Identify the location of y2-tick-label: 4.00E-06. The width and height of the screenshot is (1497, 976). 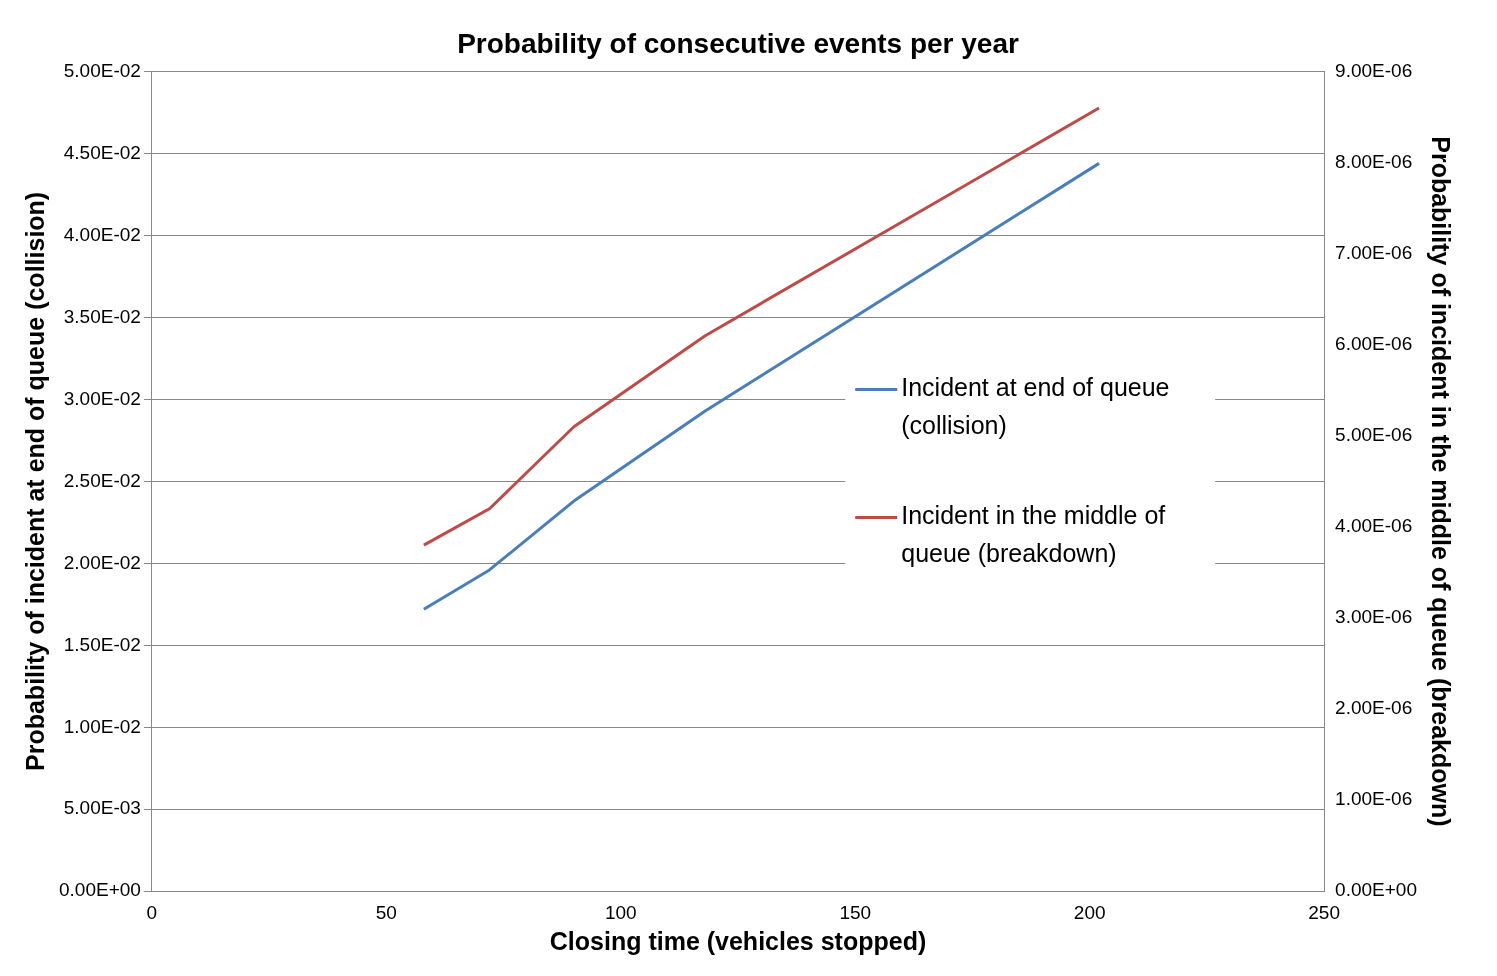
(1374, 526).